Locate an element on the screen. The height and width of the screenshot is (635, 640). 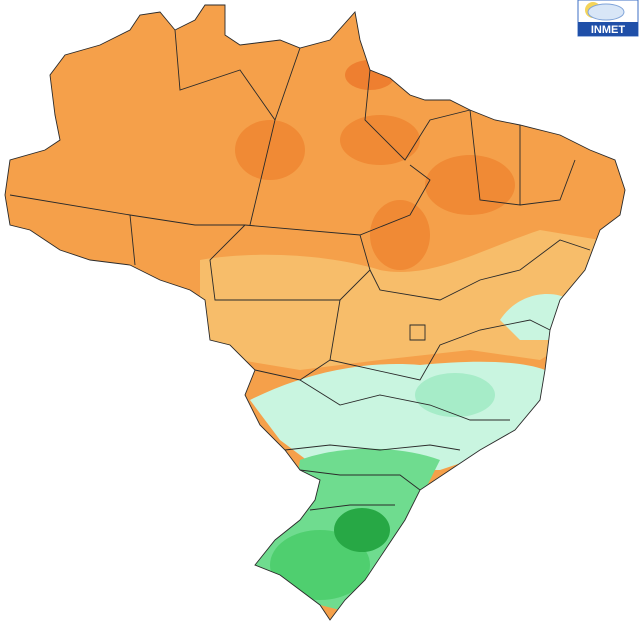
deep-green-zone is located at coordinates (362, 530).